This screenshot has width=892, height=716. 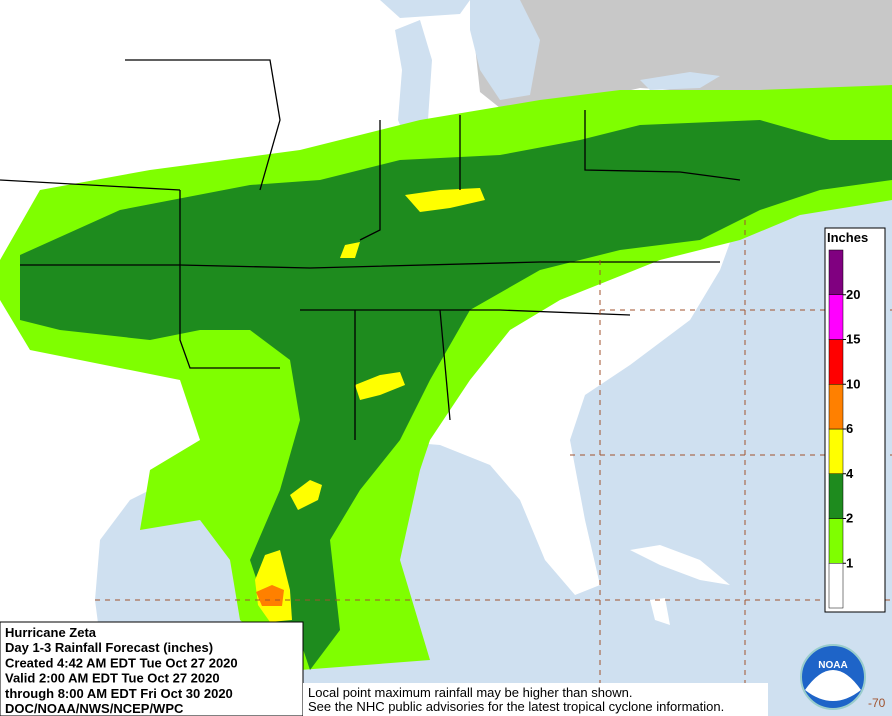 I want to click on islands, so click(x=680, y=585).